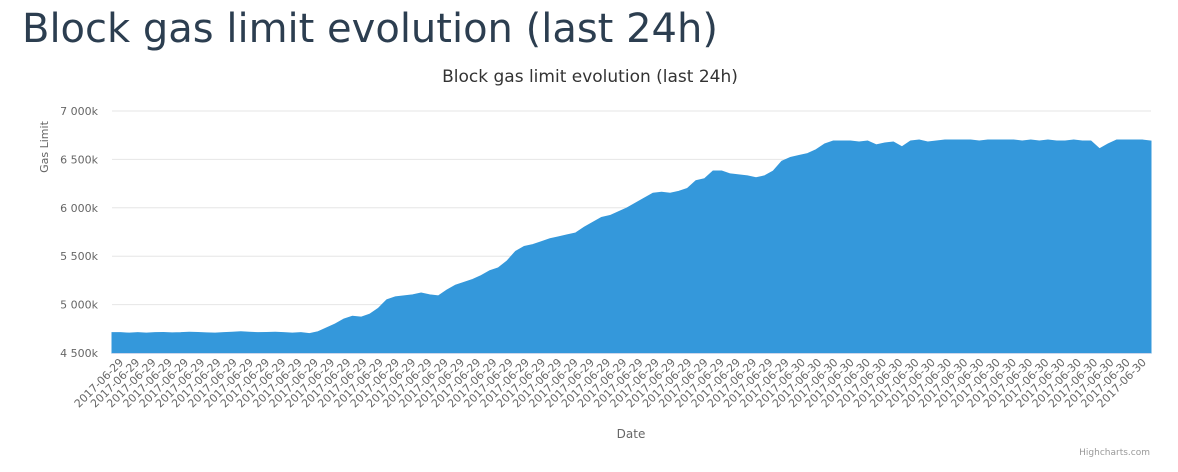 This screenshot has width=1178, height=472. Describe the element at coordinates (370, 29) in the screenshot. I see `page-title: Block gas limit evolution (last 24h)` at that location.